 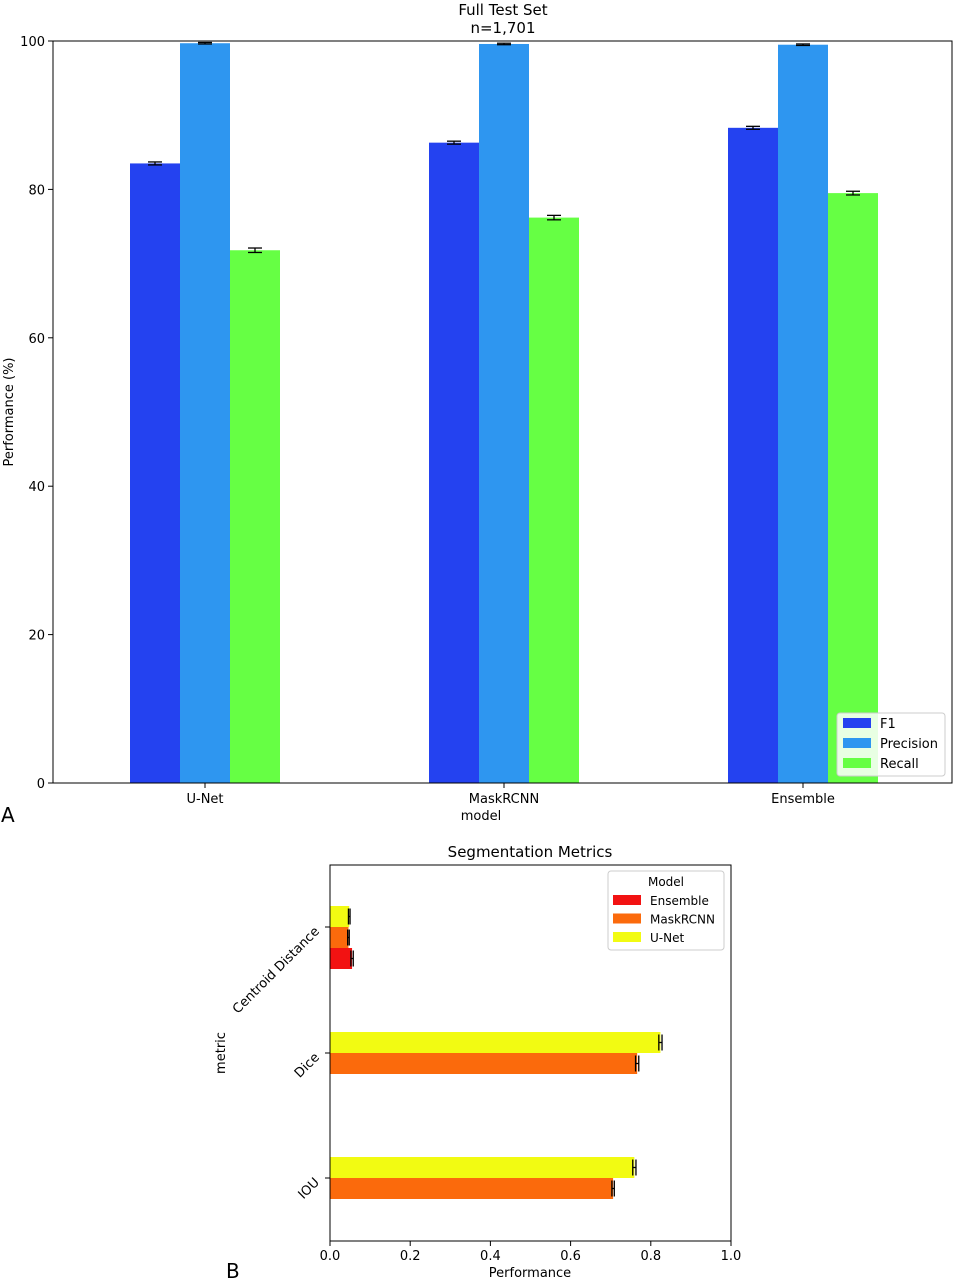 What do you see at coordinates (32, 42) in the screenshot?
I see `y-tick-label-100: 100` at bounding box center [32, 42].